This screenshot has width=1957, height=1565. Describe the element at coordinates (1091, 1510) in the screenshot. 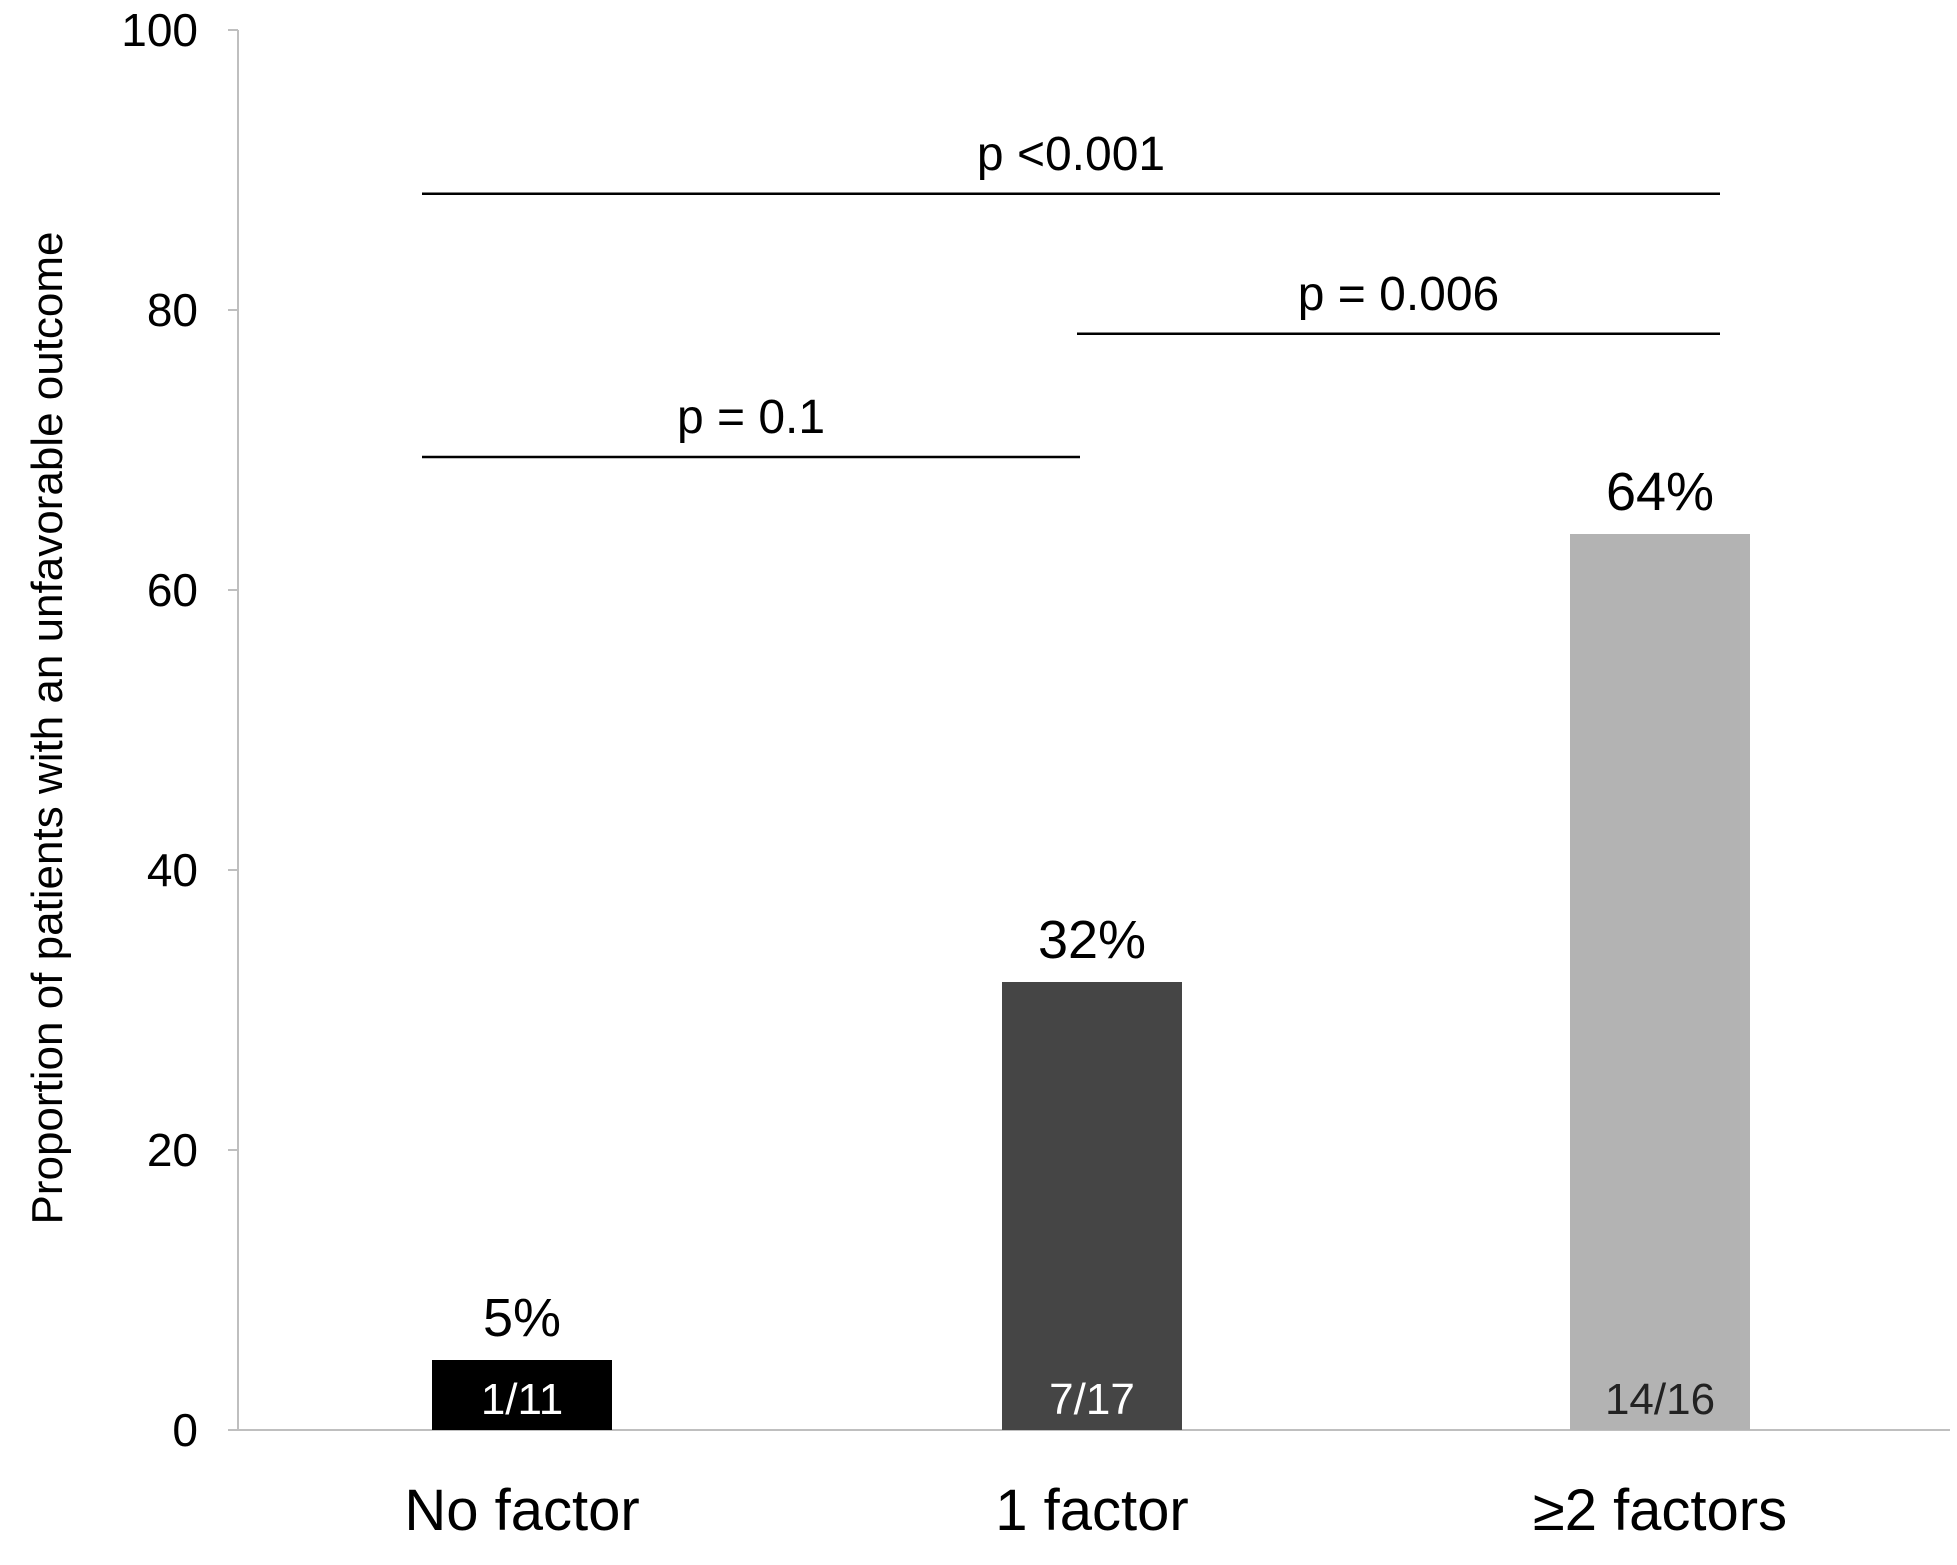

I see `x-tick-label: 1 factor` at that location.